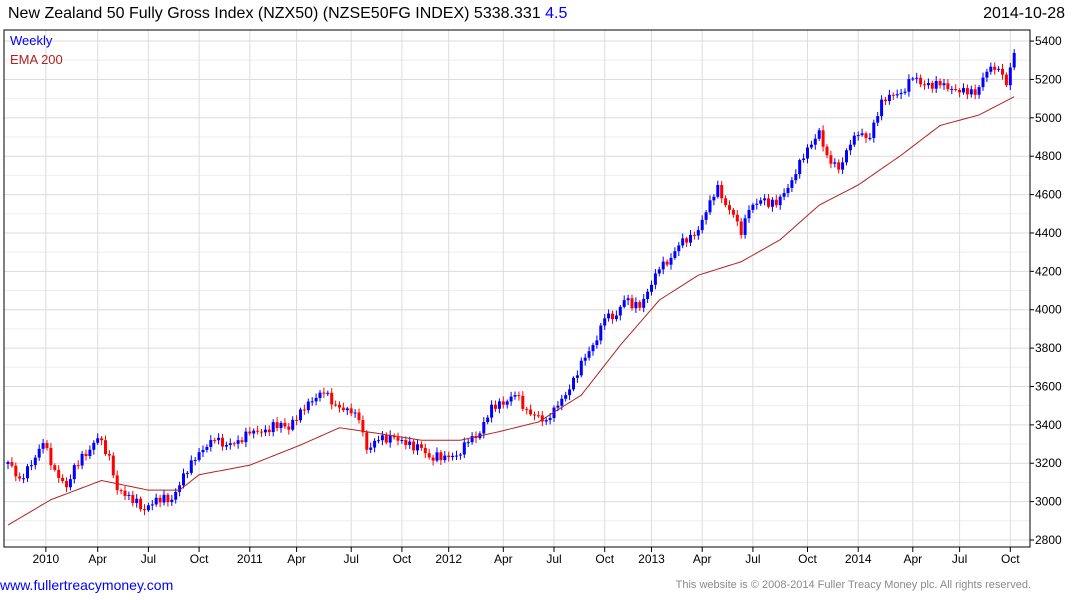  What do you see at coordinates (87, 585) in the screenshot?
I see `site-link: www.fullertreacymoney.com` at bounding box center [87, 585].